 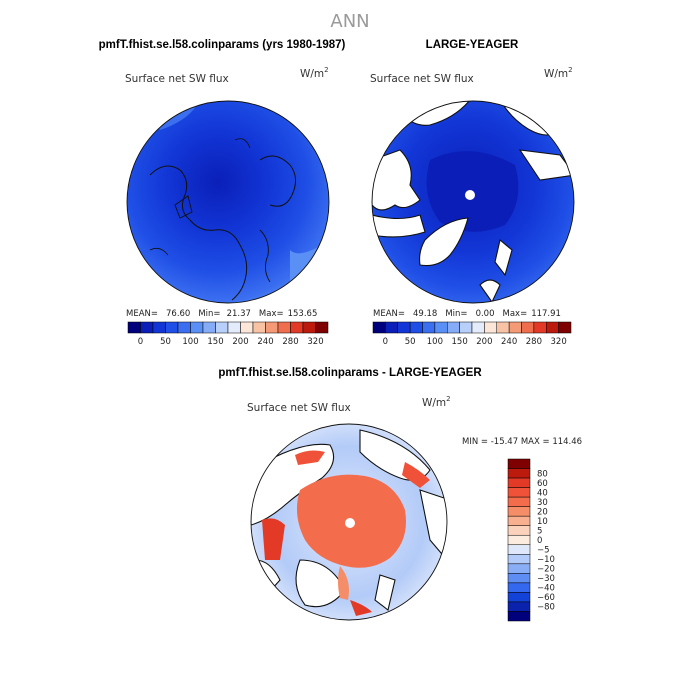 I want to click on colorbar-diff-tick-label: −20, so click(x=546, y=570).